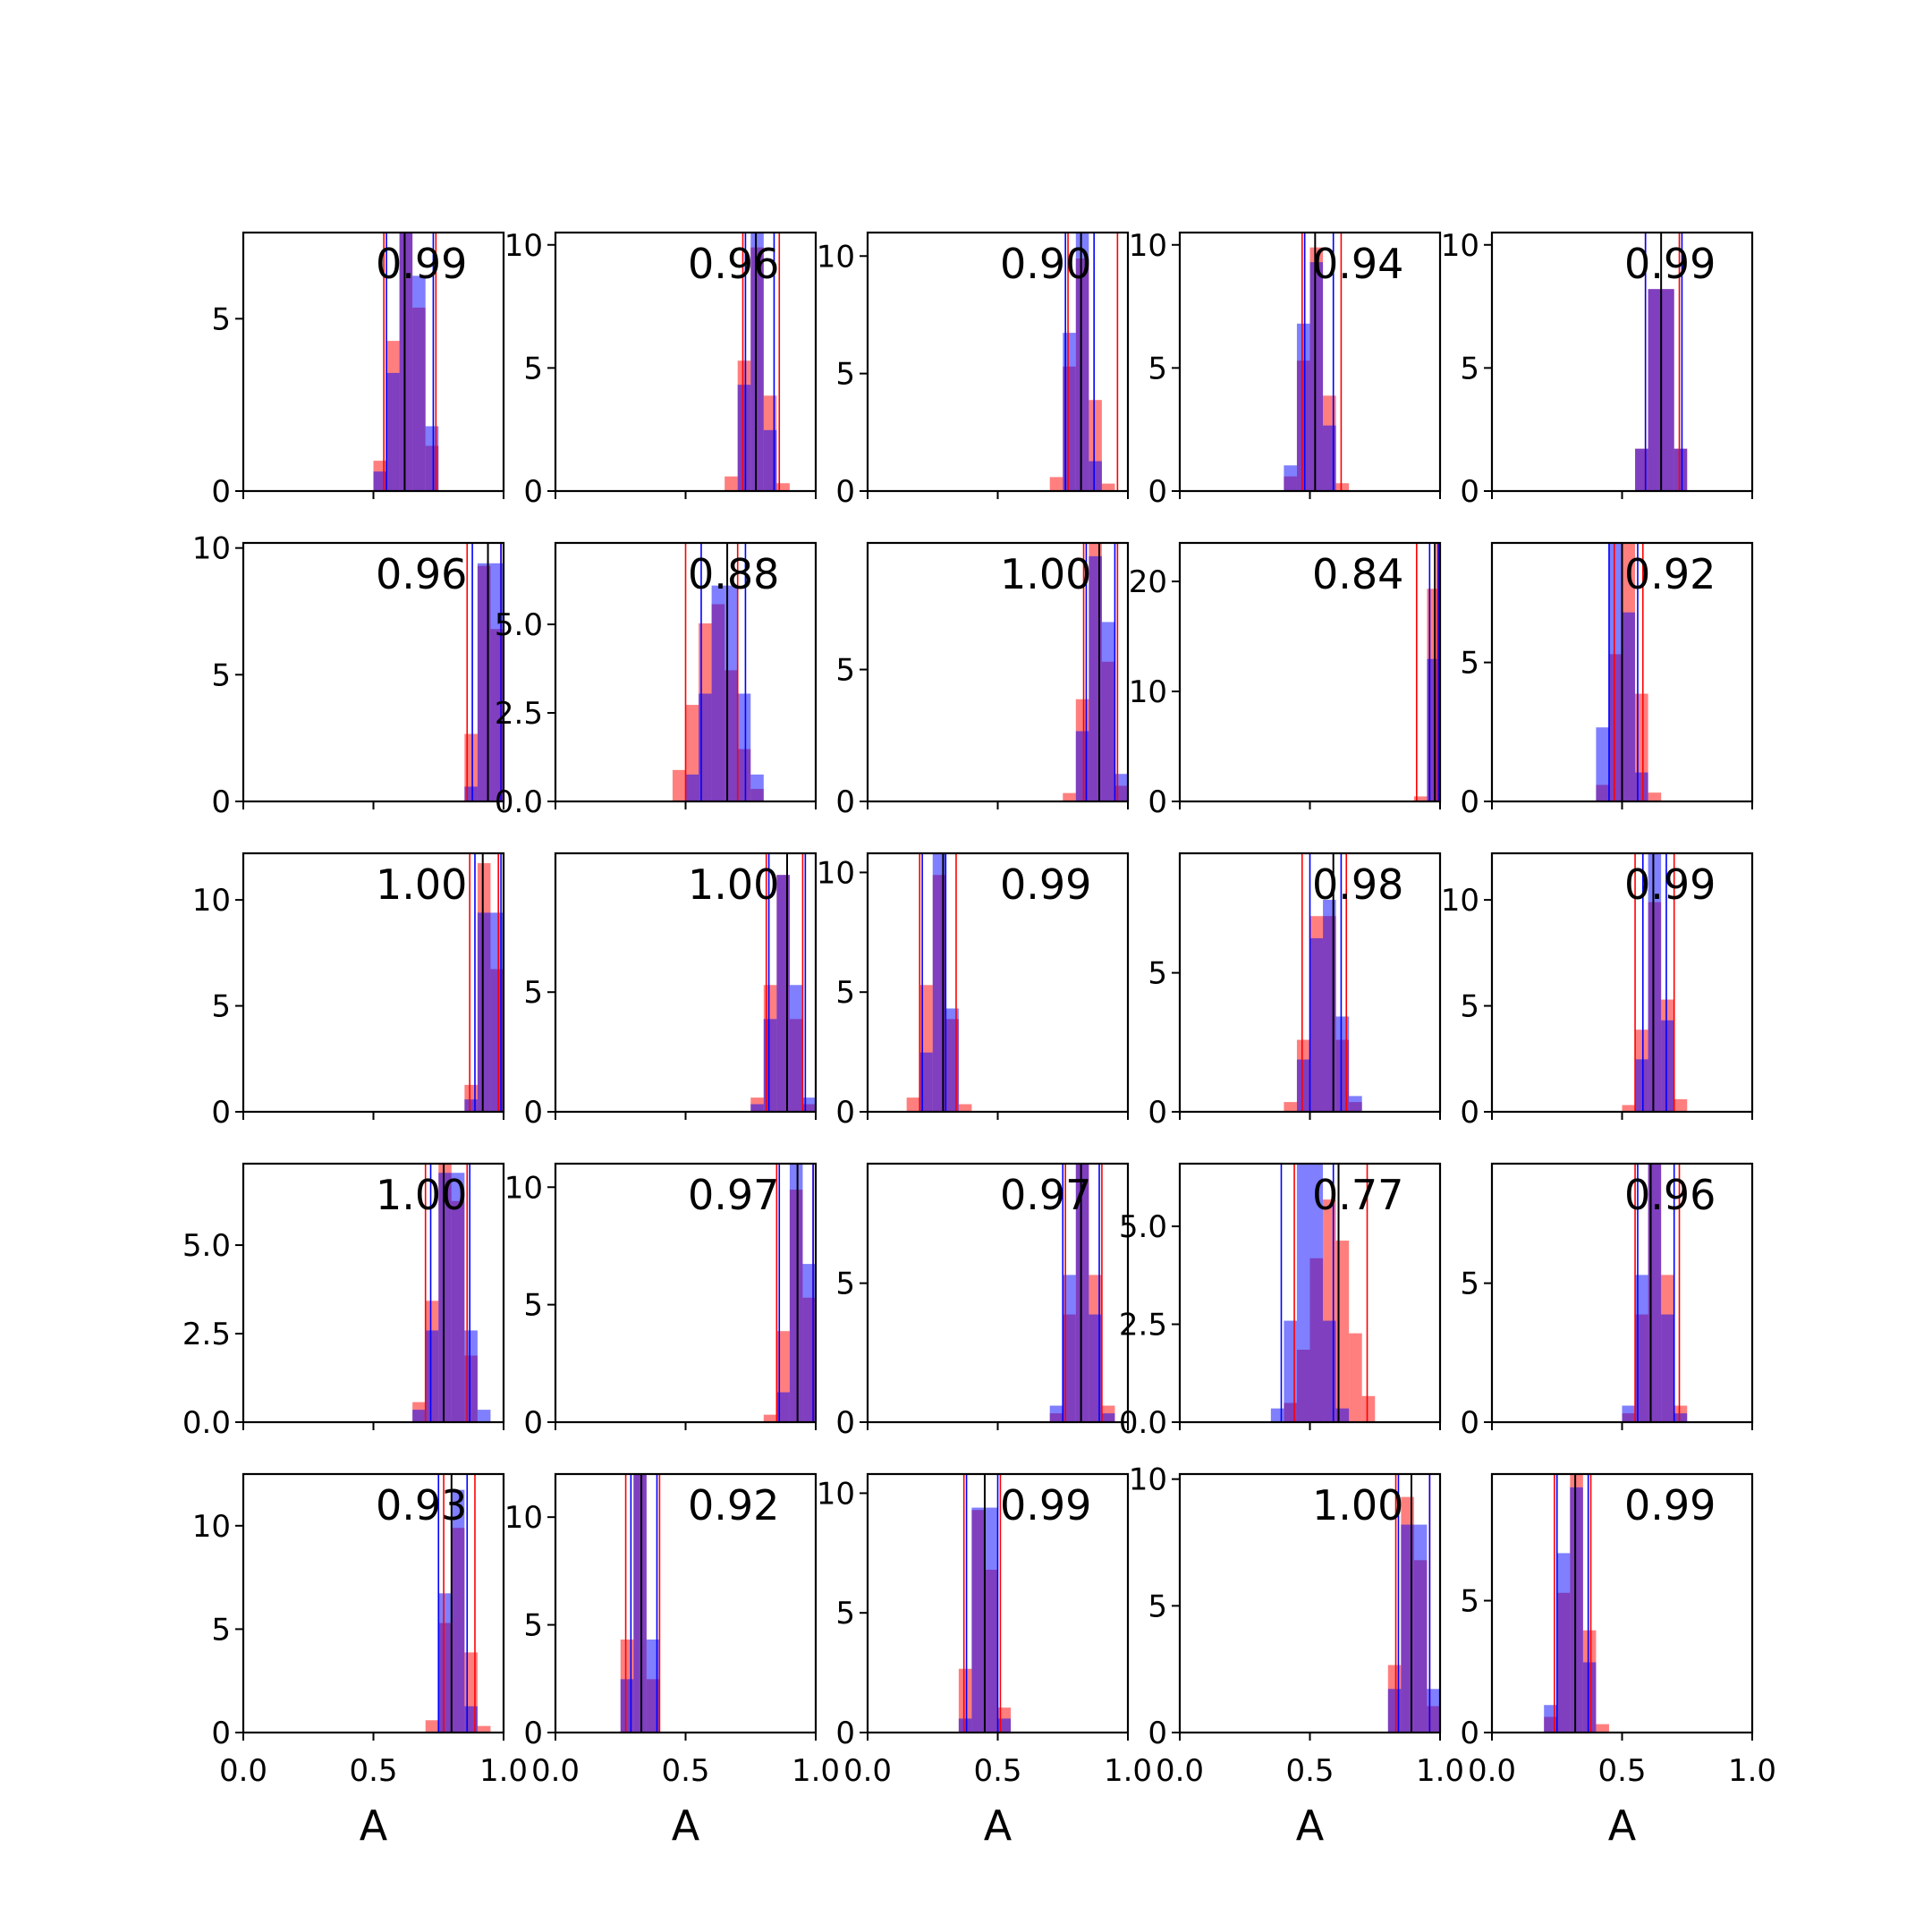  Describe the element at coordinates (661, 1301) in the screenshot. I see `panel-3-1: 0 5 10 0.97` at that location.